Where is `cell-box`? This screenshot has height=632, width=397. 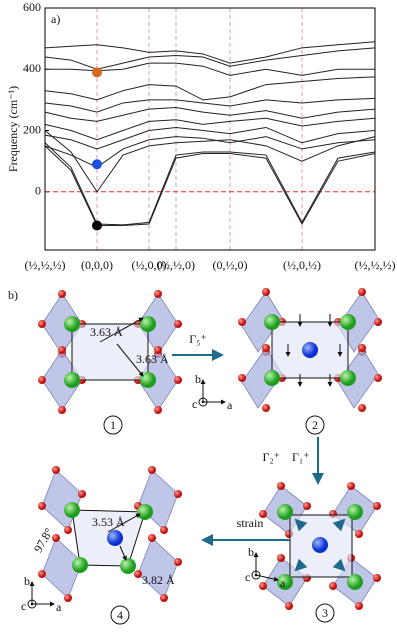
cell-box is located at coordinates (310, 350).